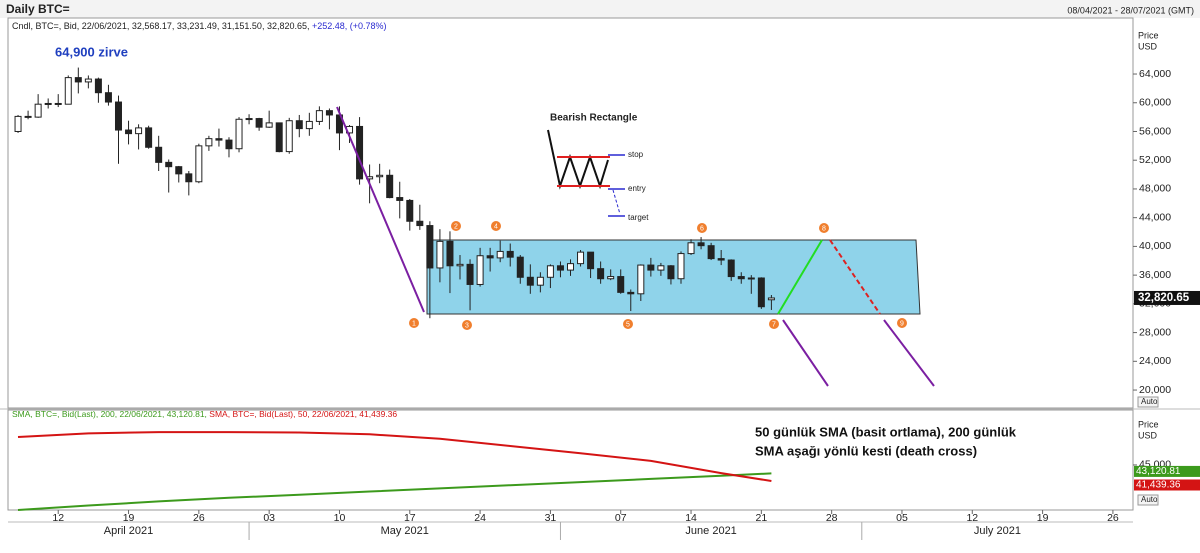 The height and width of the screenshot is (553, 1200). Describe the element at coordinates (410, 518) in the screenshot. I see `x-tick-label: 17` at that location.